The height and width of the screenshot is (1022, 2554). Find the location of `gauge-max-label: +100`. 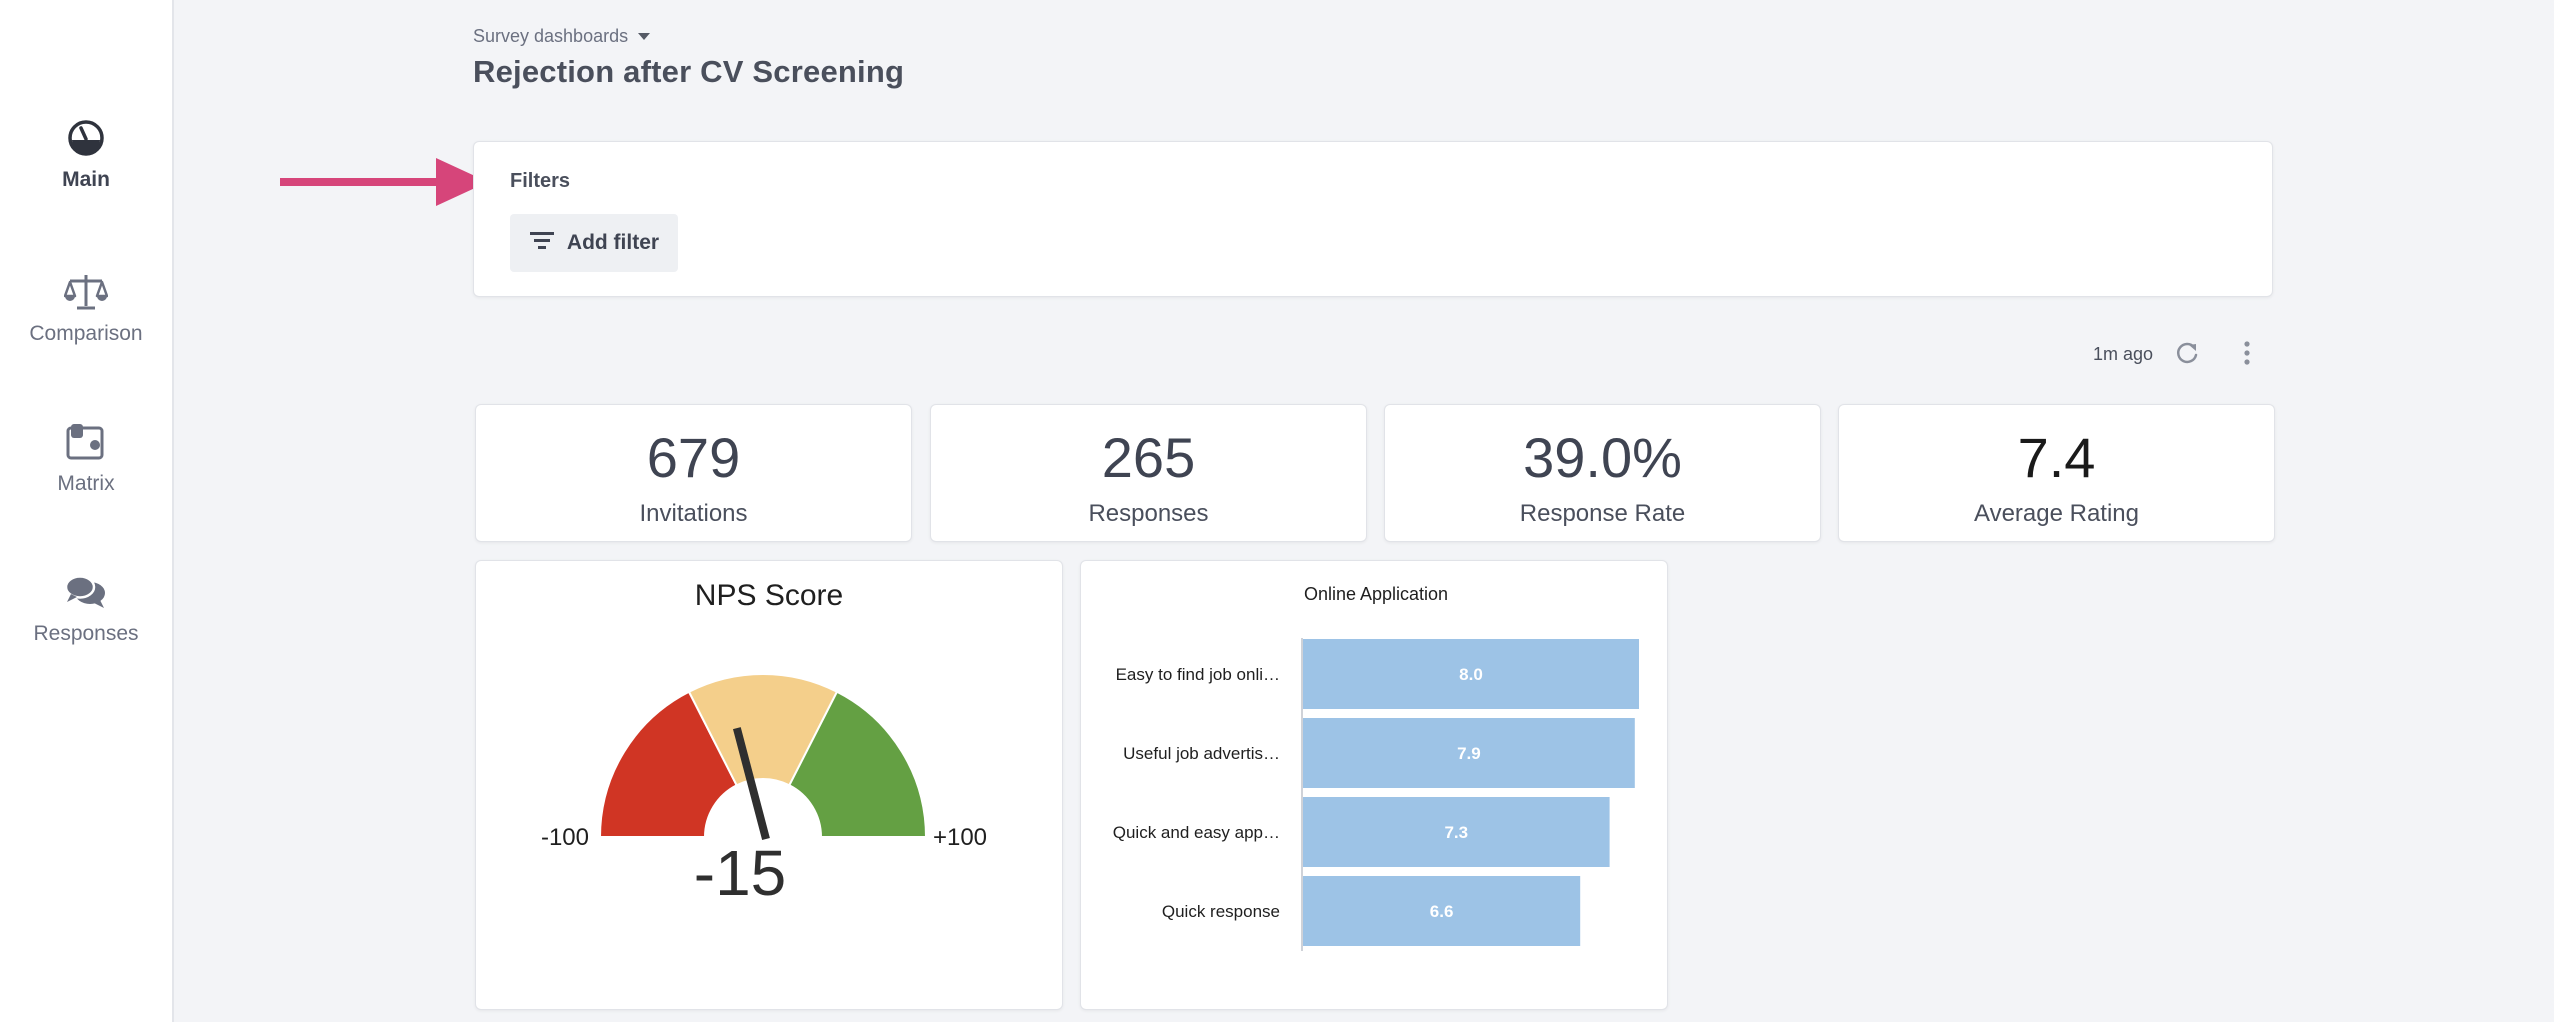

gauge-max-label: +100 is located at coordinates (960, 837).